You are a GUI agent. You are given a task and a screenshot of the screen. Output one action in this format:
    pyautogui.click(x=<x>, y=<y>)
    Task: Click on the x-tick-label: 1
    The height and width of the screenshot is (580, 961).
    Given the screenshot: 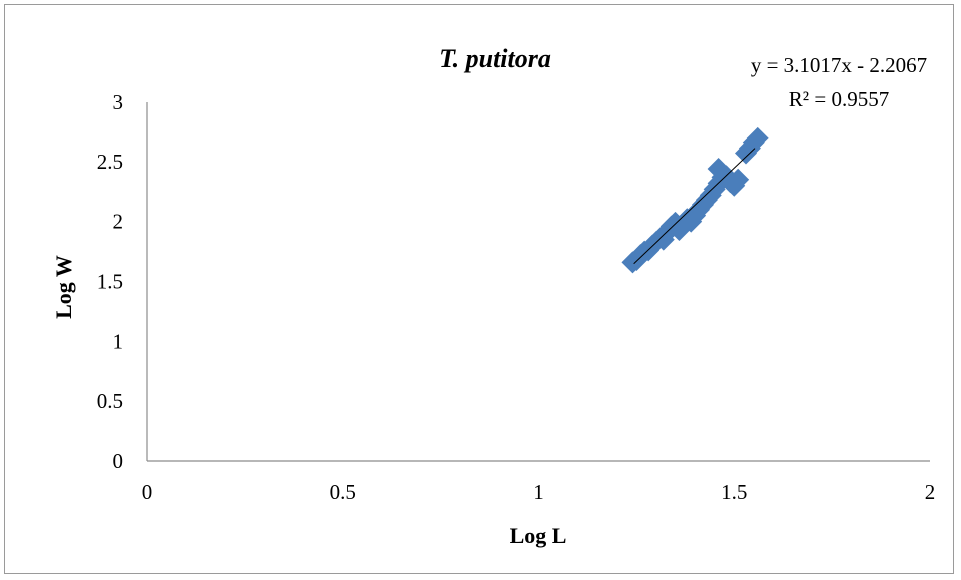 What is the action you would take?
    pyautogui.click(x=538, y=492)
    